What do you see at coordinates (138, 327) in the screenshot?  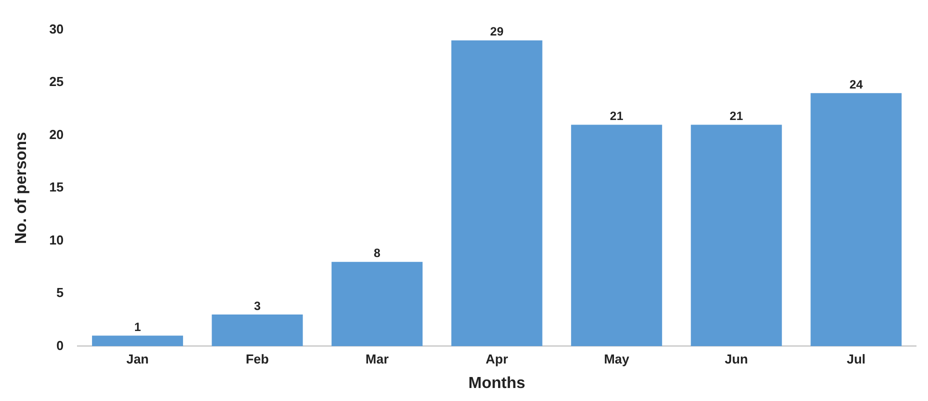 I see `data-label: 1` at bounding box center [138, 327].